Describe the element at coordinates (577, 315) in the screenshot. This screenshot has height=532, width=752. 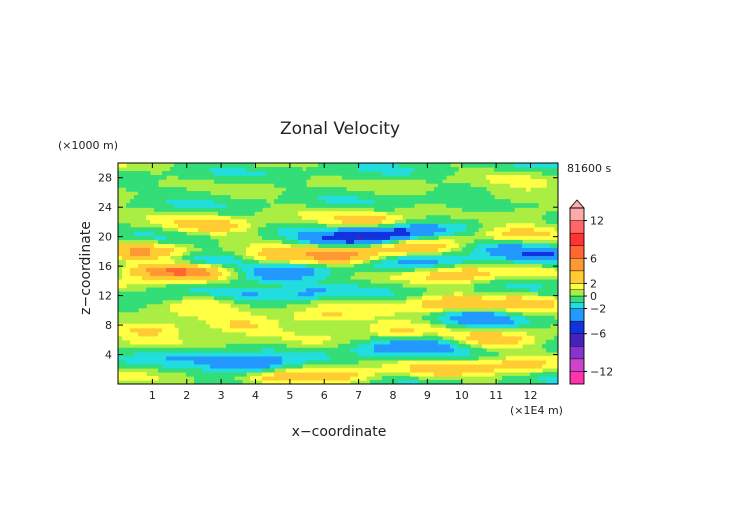
I see `colorbar-band` at that location.